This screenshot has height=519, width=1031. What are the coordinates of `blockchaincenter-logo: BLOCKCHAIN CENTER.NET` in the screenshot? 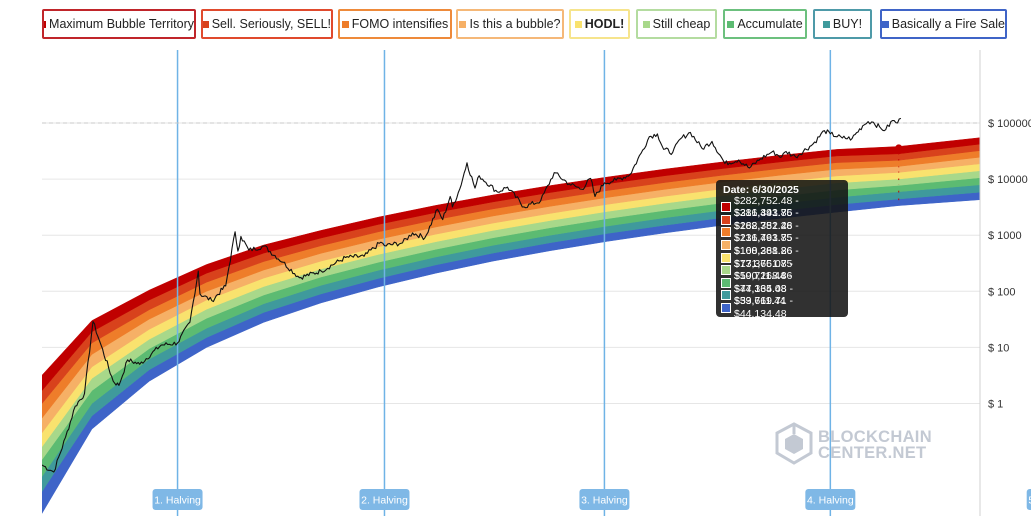 It's located at (854, 444).